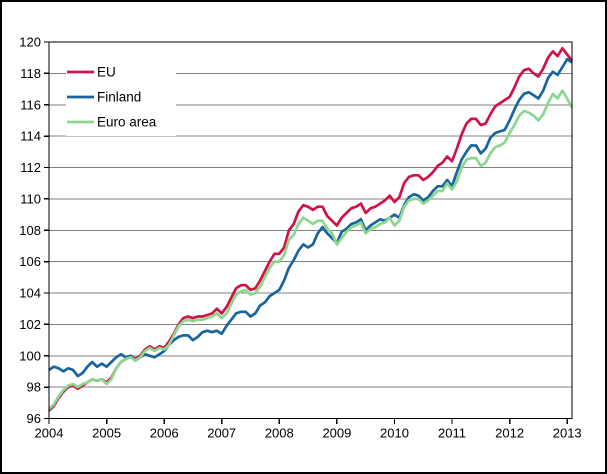  Describe the element at coordinates (452, 433) in the screenshot. I see `x-axis-label: 2011` at that location.